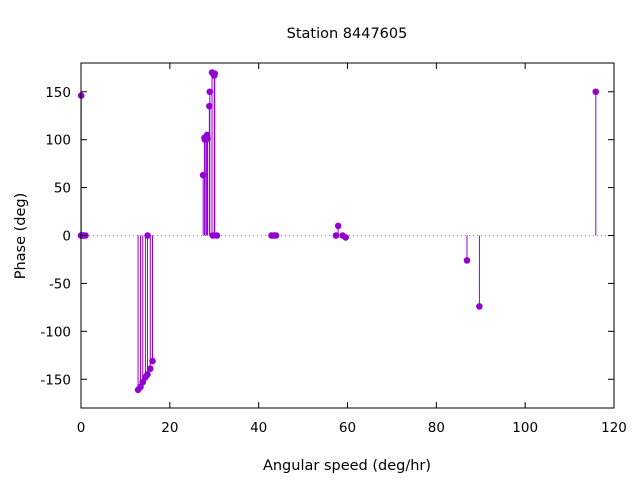  What do you see at coordinates (66, 237) in the screenshot?
I see `y-tick-label: 0` at bounding box center [66, 237].